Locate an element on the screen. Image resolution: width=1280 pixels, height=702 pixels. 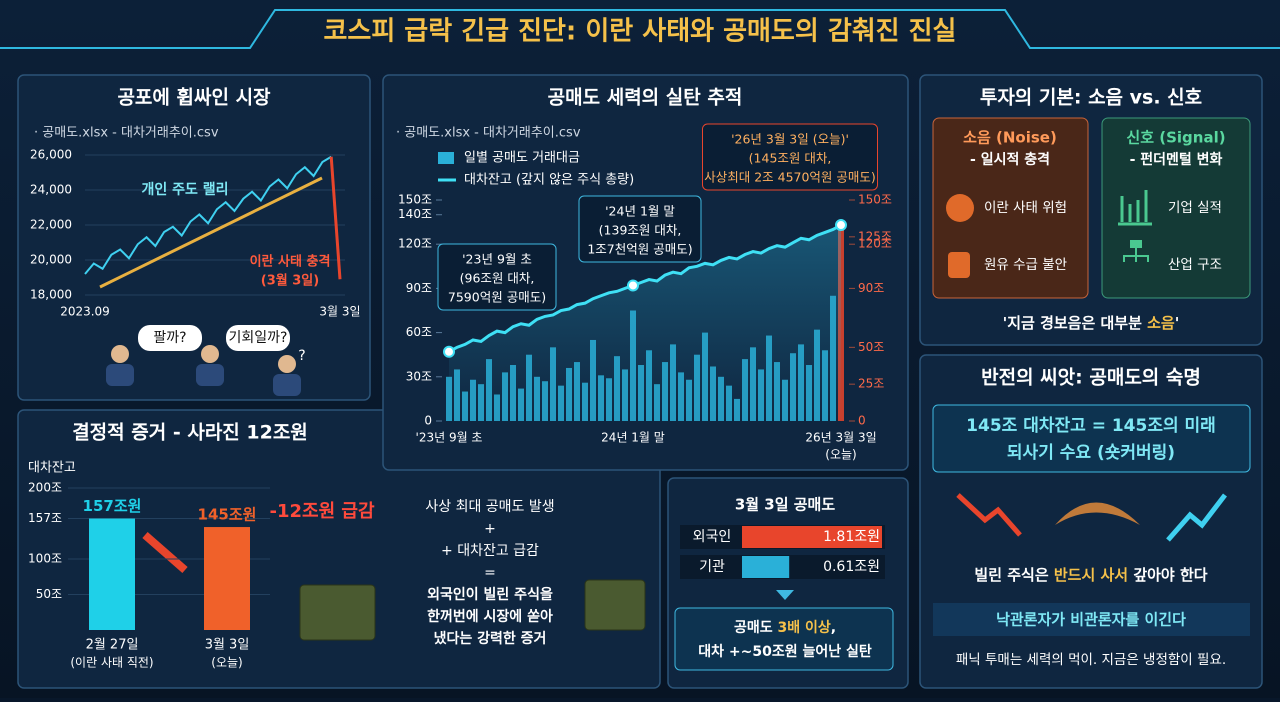
y-tick-label: 140조 is located at coordinates (415, 214).